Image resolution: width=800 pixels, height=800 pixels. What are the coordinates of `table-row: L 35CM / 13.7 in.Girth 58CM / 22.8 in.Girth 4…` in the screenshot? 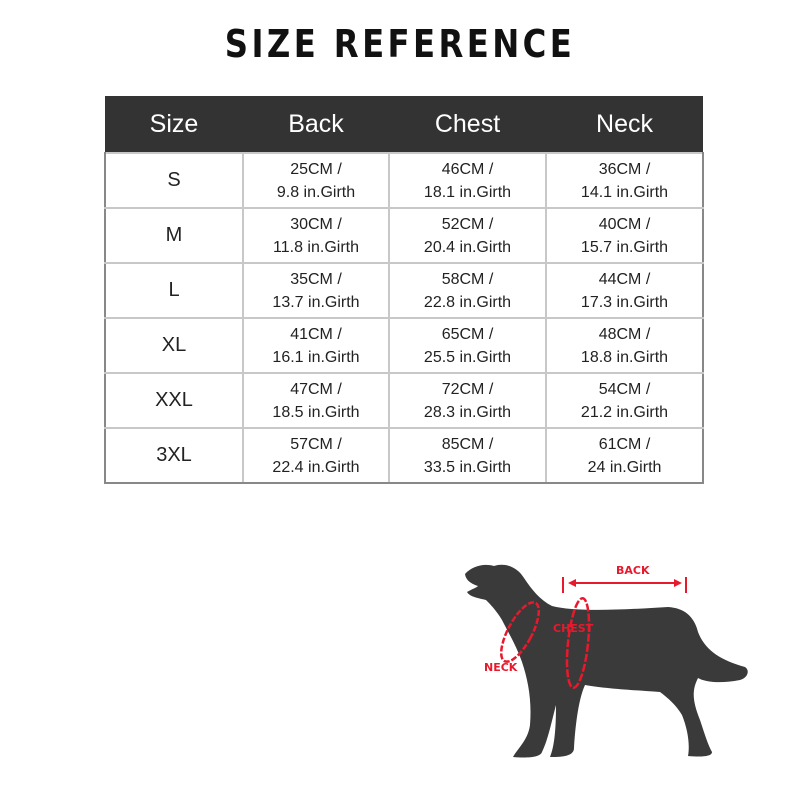 It's located at (404, 290).